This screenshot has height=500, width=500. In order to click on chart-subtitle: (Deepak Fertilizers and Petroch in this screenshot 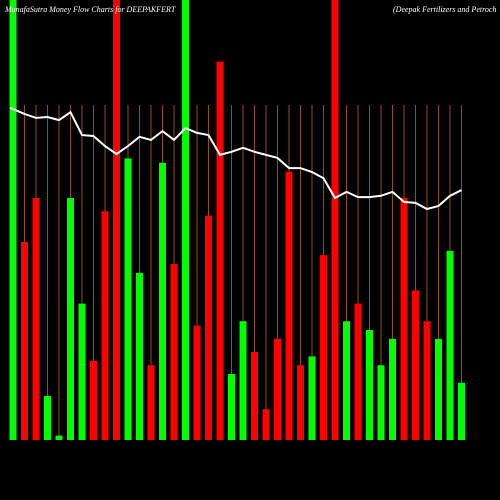, I will do `click(444, 9)`.